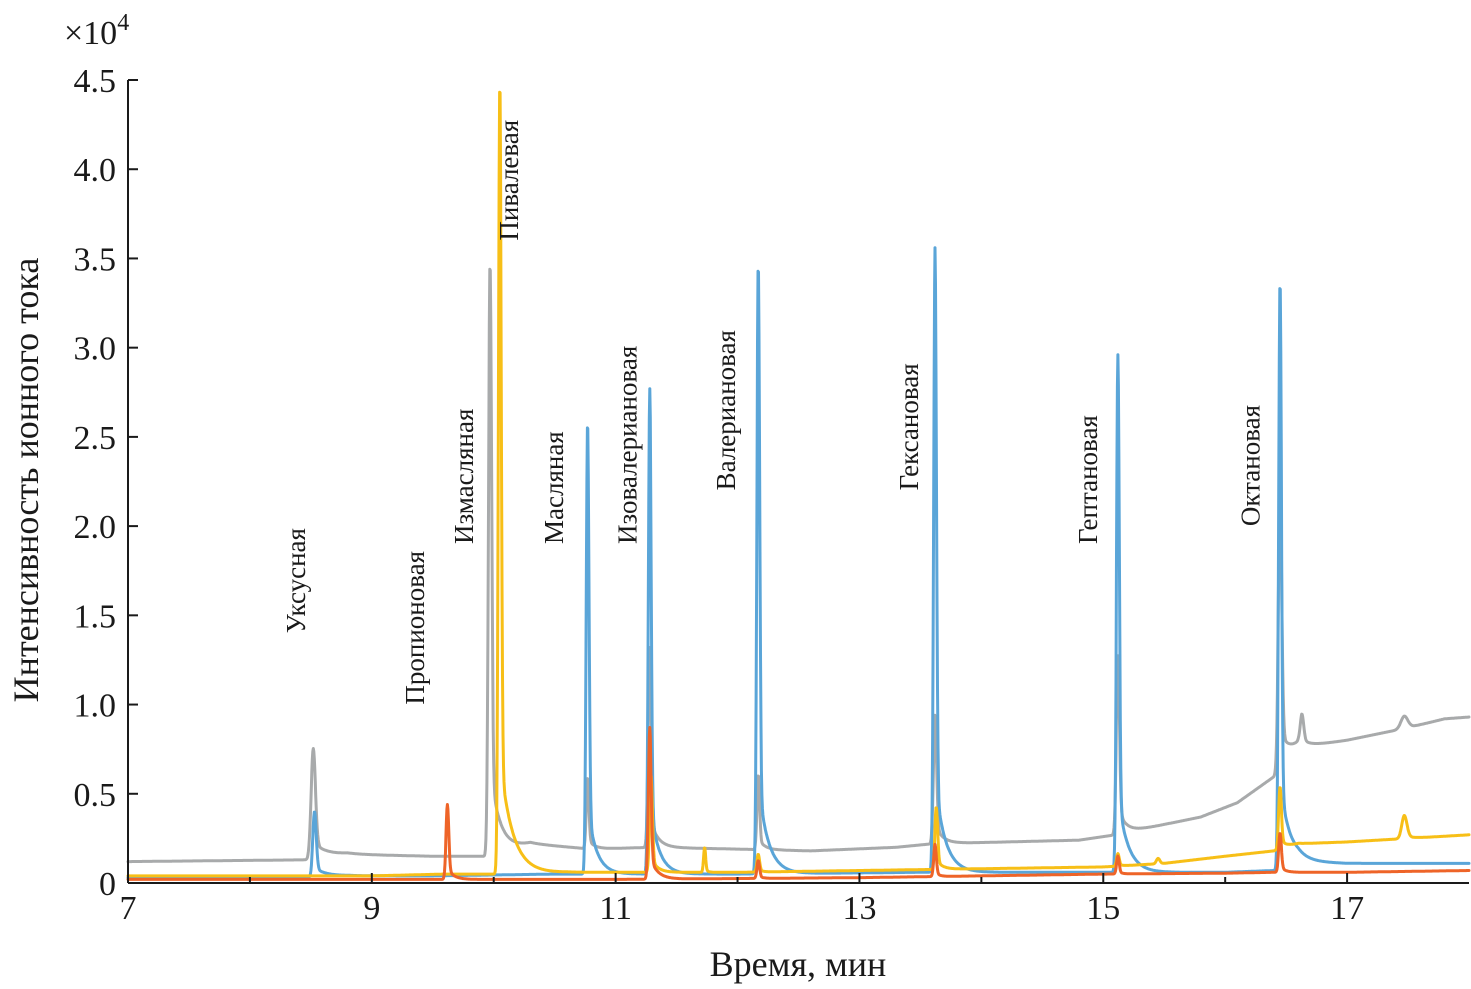 The width and height of the screenshot is (1471, 989). I want to click on x-axis-title: Время, мин, so click(798, 964).